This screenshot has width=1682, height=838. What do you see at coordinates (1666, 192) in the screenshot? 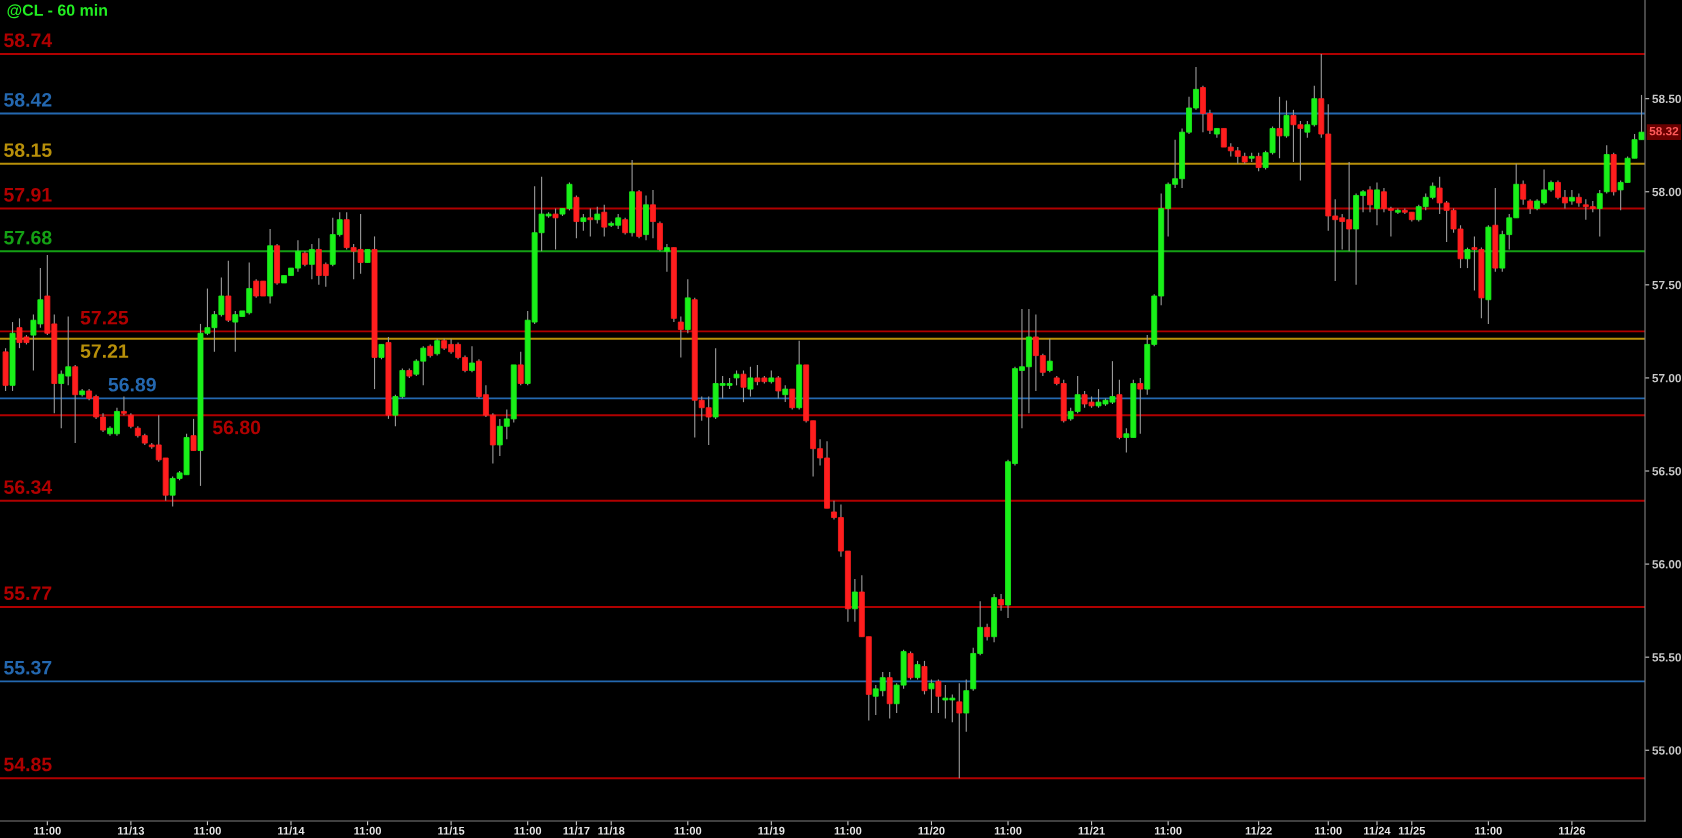
I see `y-tick-label: 58.00` at bounding box center [1666, 192].